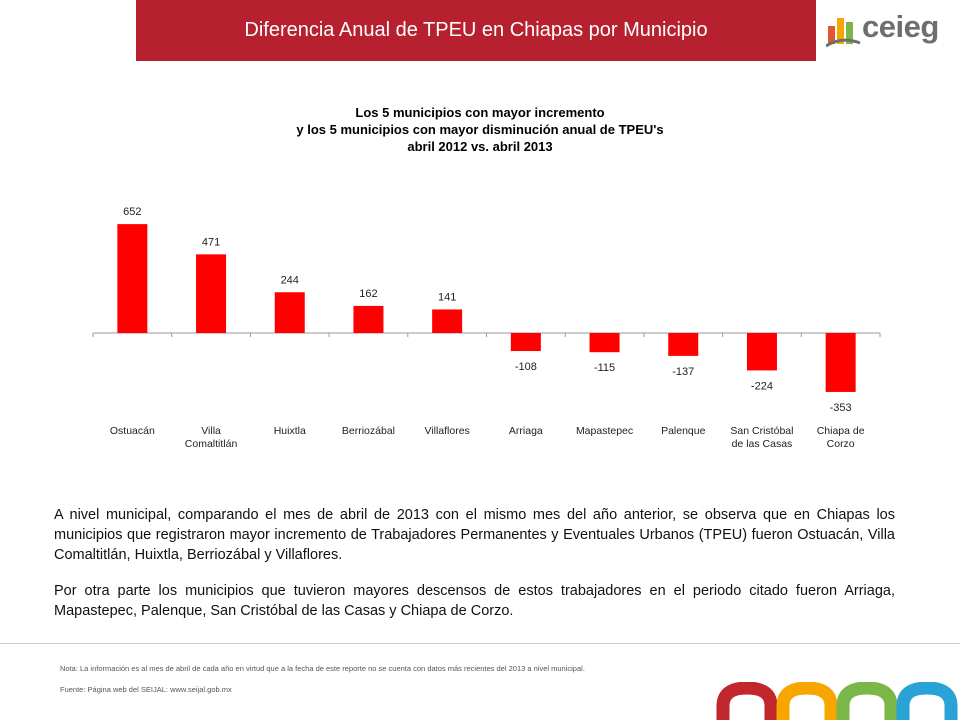 The width and height of the screenshot is (960, 720). What do you see at coordinates (211, 437) in the screenshot?
I see `category-label: Villa Comaltitlán` at bounding box center [211, 437].